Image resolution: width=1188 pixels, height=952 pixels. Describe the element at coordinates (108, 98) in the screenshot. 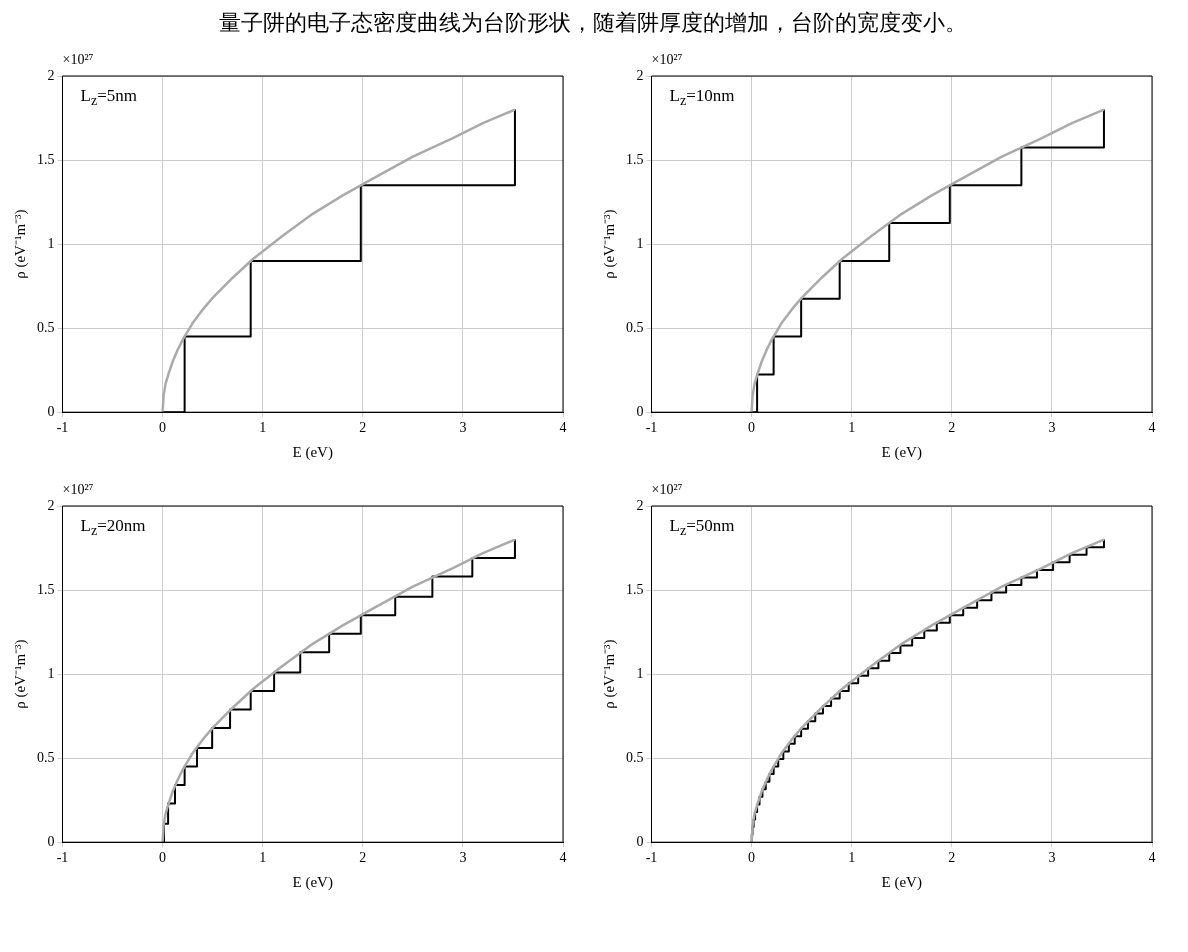

I see `annotation: L$_{z}$=5nm` at that location.